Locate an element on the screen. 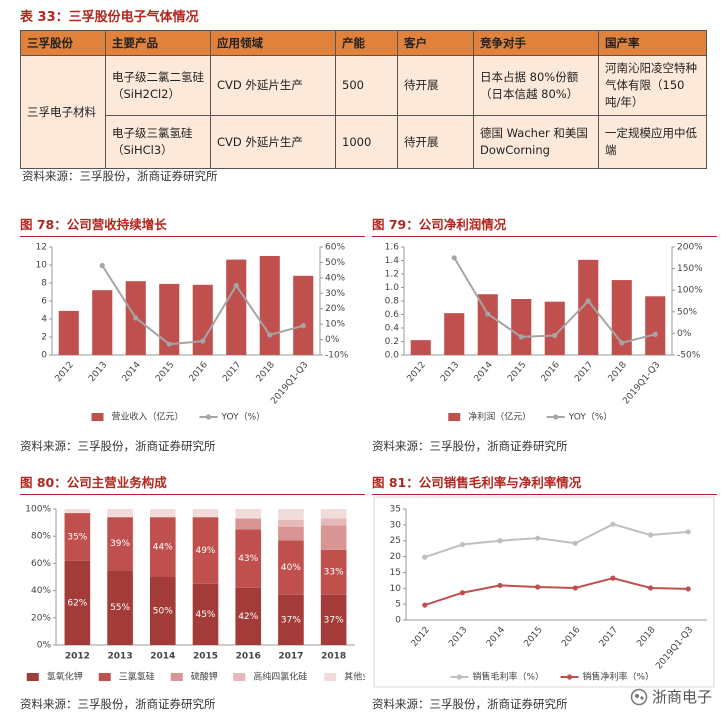 This screenshot has width=726, height=717. data-label: 35% is located at coordinates (77, 537).